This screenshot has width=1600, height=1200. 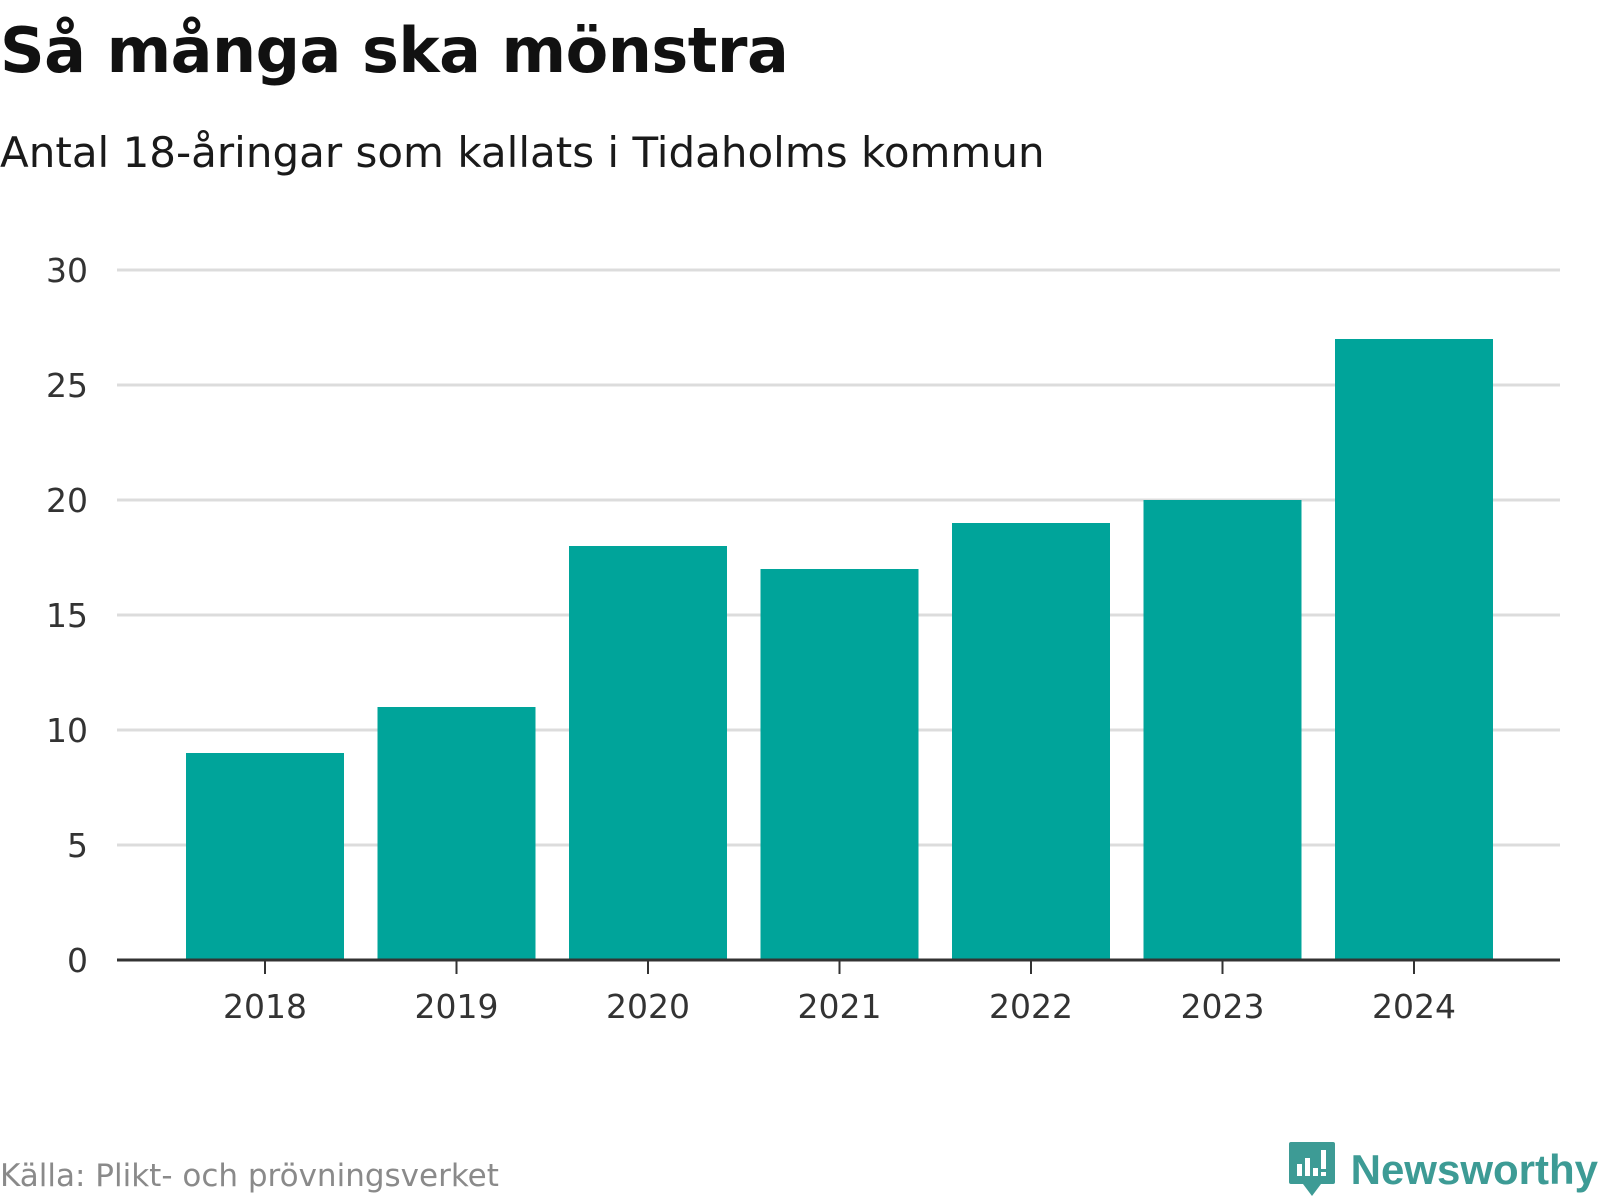 What do you see at coordinates (840, 1006) in the screenshot?
I see `x-tick-label: 2021` at bounding box center [840, 1006].